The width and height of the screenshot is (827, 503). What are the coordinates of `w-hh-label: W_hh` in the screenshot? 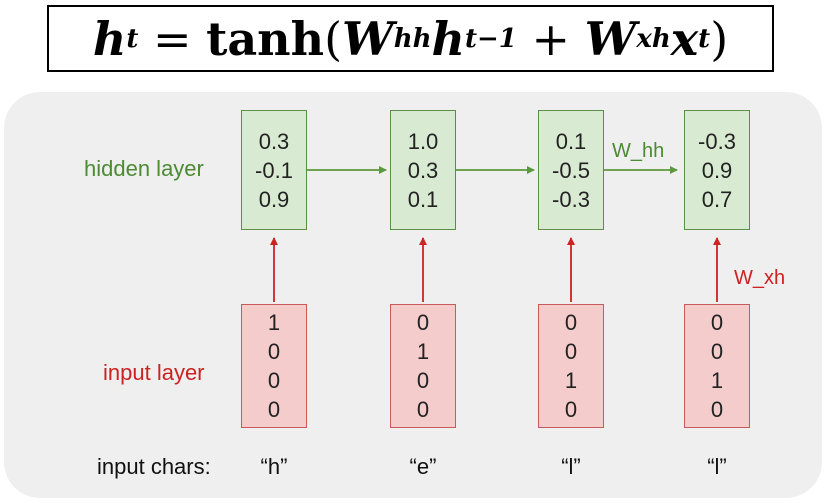 It's located at (638, 151).